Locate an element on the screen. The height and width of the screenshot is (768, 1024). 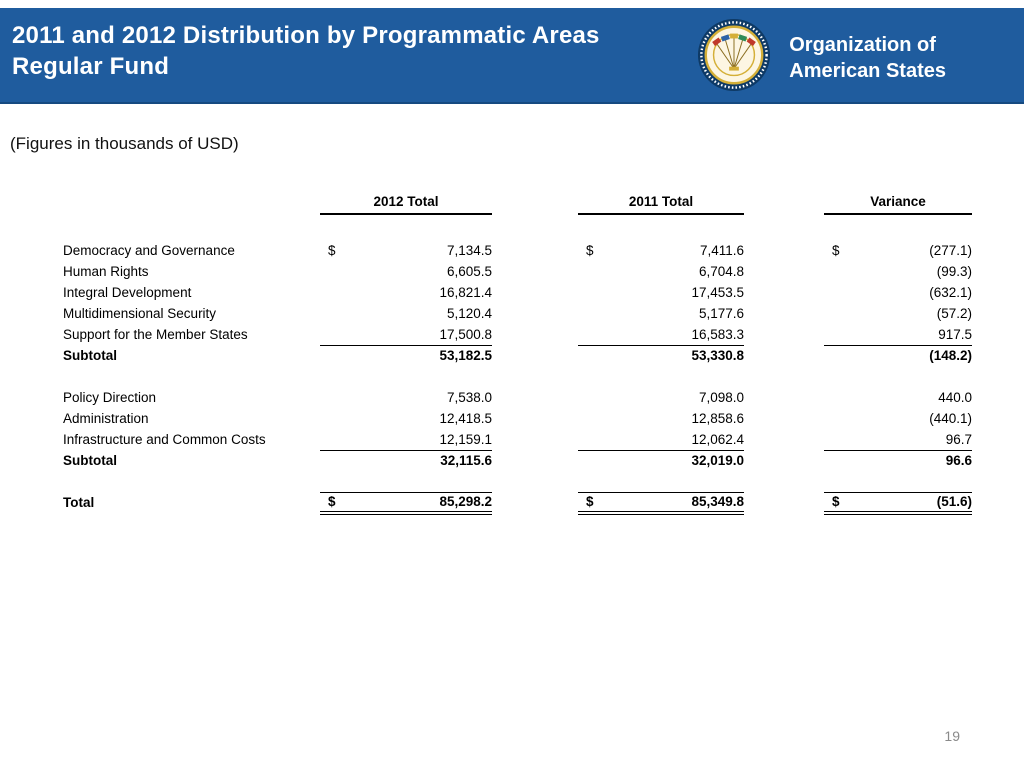
cell-2012: 12,418.5 is located at coordinates (406, 418).